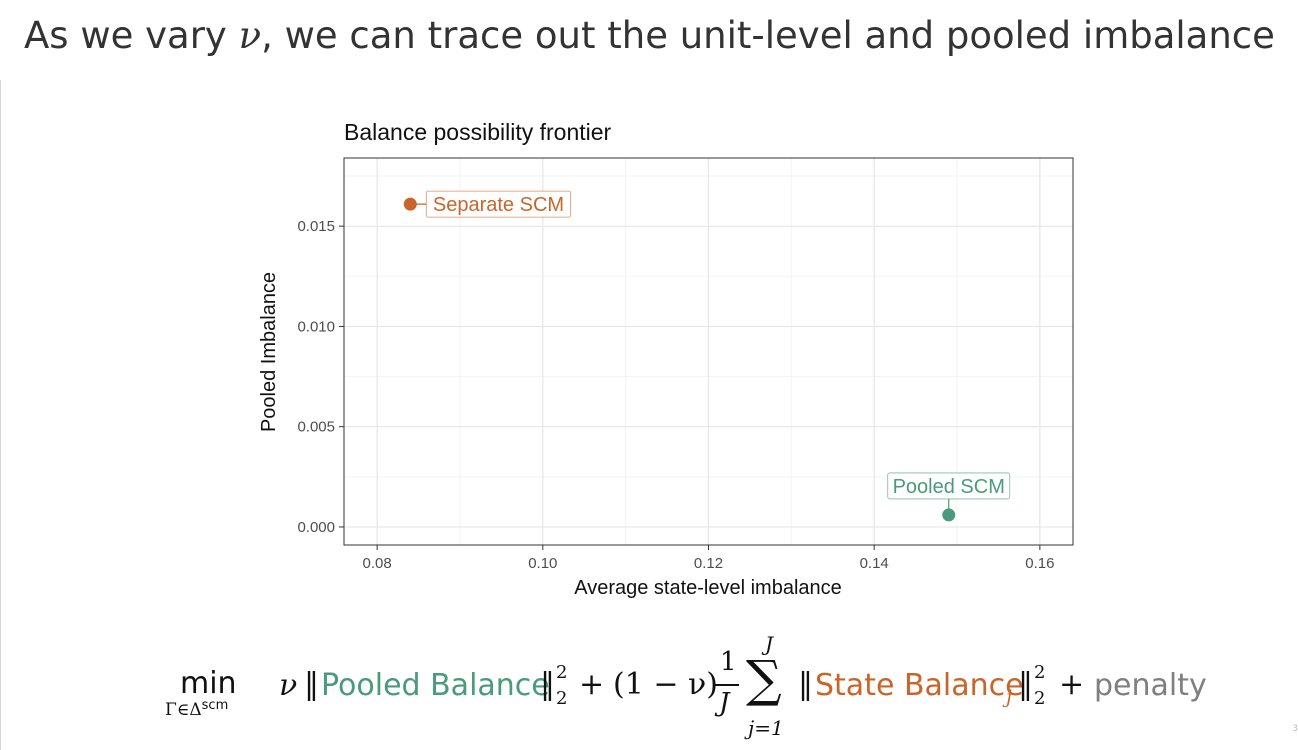 Image resolution: width=1298 pixels, height=750 pixels. Describe the element at coordinates (1040, 672) in the screenshot. I see `formula-norm-sup-2: 2` at that location.